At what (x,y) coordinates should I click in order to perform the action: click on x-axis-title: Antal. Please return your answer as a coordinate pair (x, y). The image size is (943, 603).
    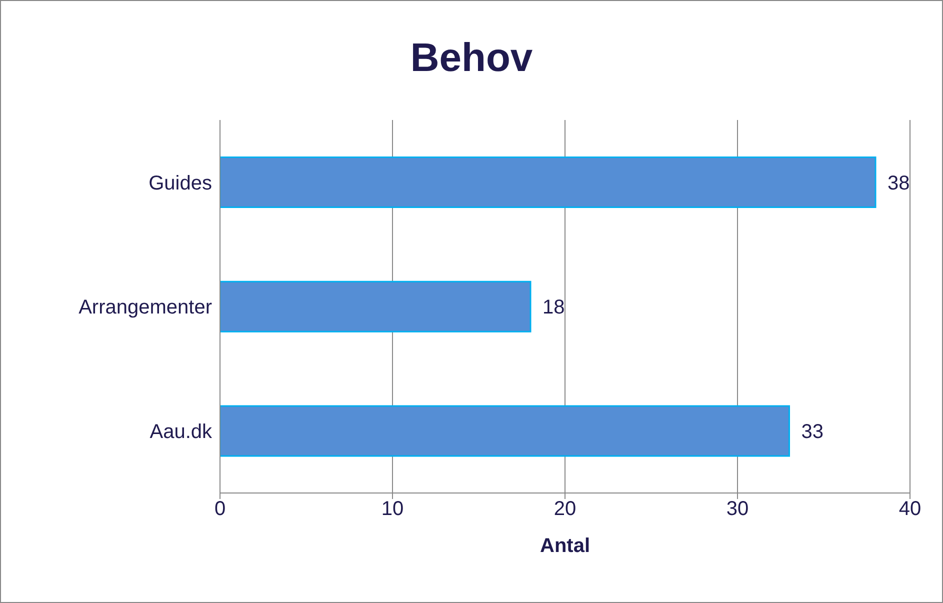
    Looking at the image, I should click on (565, 546).